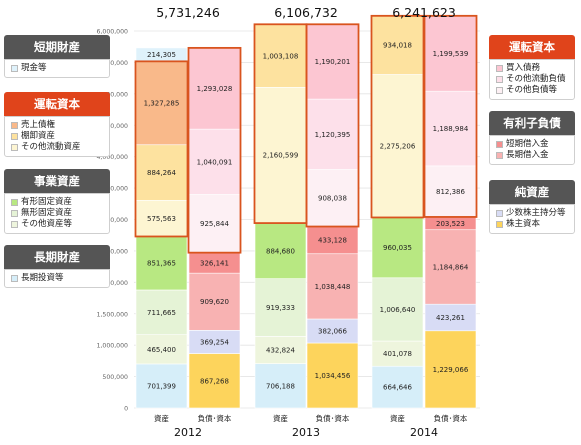  I want to click on legend-item: 株主資本, so click(532, 224).